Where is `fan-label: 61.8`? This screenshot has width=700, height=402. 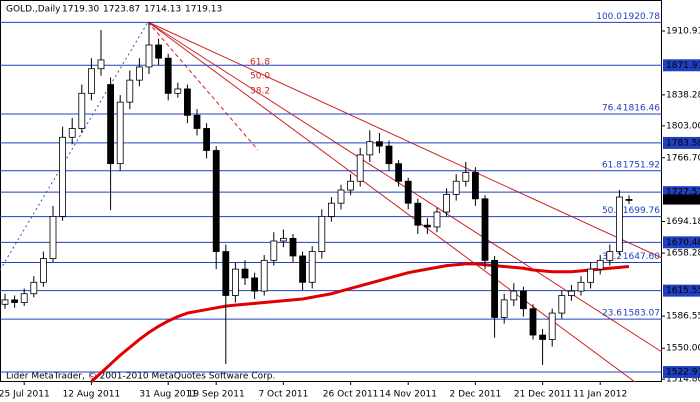
fan-label: 61.8 is located at coordinates (260, 63).